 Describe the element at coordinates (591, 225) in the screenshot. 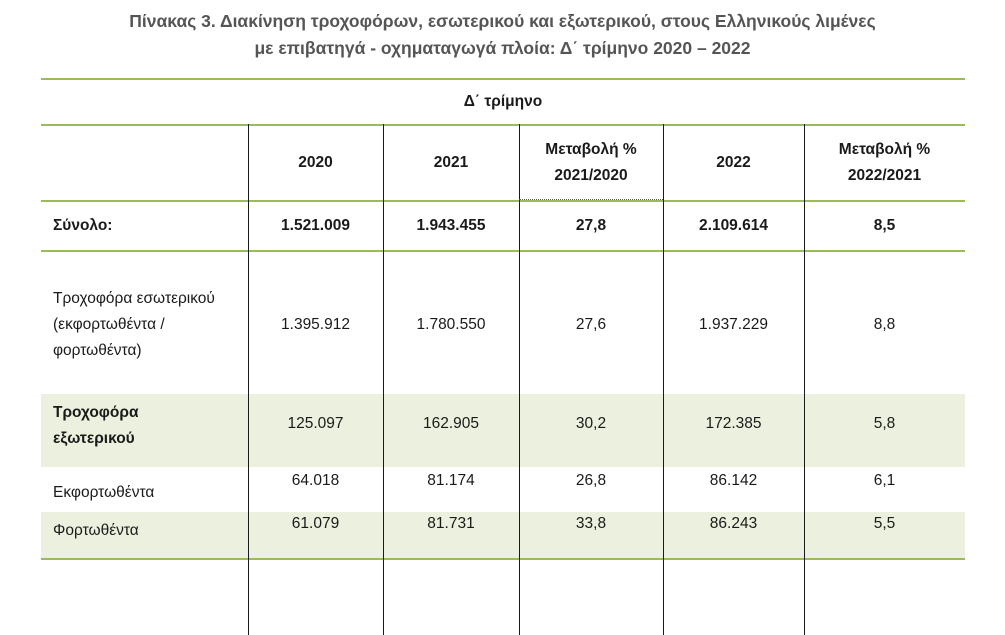

I see `table-cell: 27,8` at that location.